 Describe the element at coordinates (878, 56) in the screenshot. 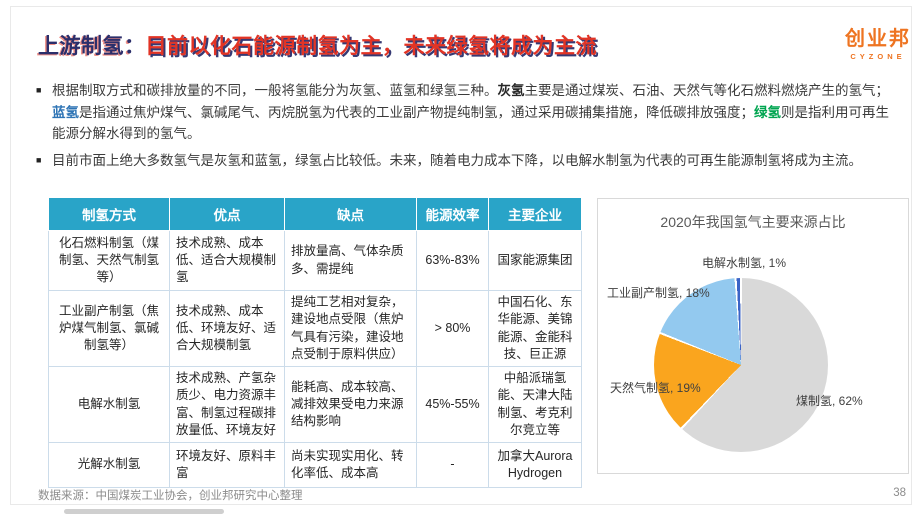

I see `logo-subtext: CYZONE` at that location.